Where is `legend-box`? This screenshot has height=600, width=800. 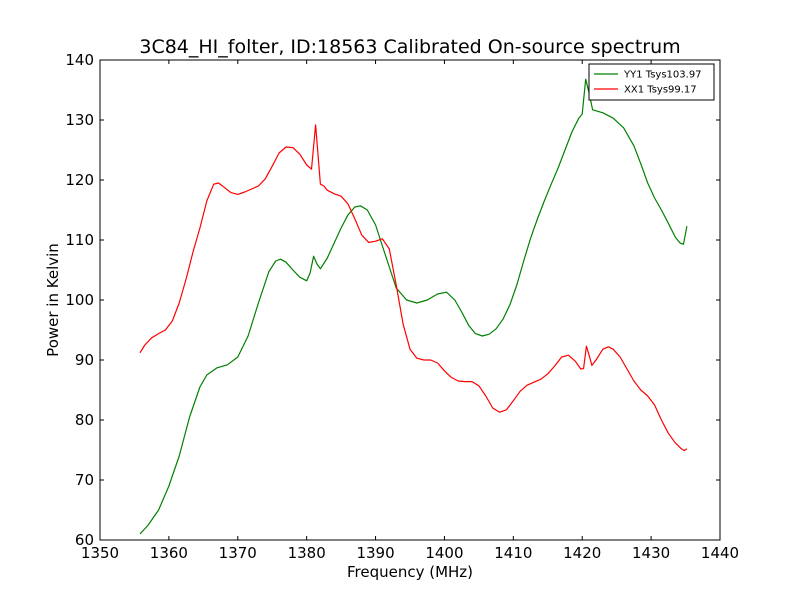 legend-box is located at coordinates (651, 82).